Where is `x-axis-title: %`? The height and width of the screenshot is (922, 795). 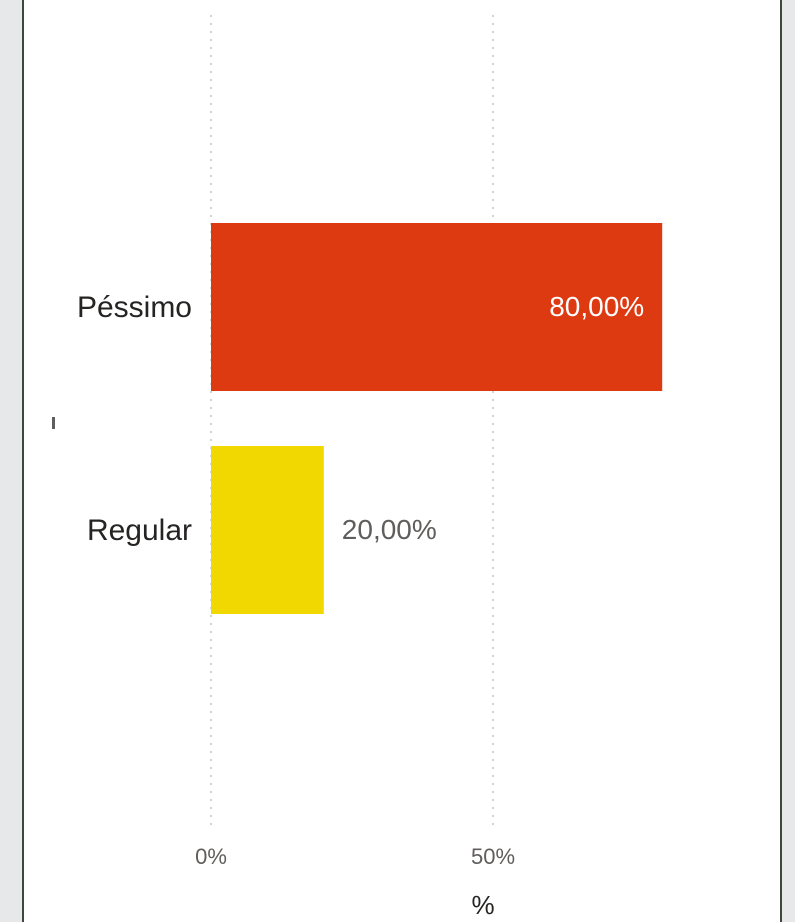 x-axis-title: % is located at coordinates (482, 905).